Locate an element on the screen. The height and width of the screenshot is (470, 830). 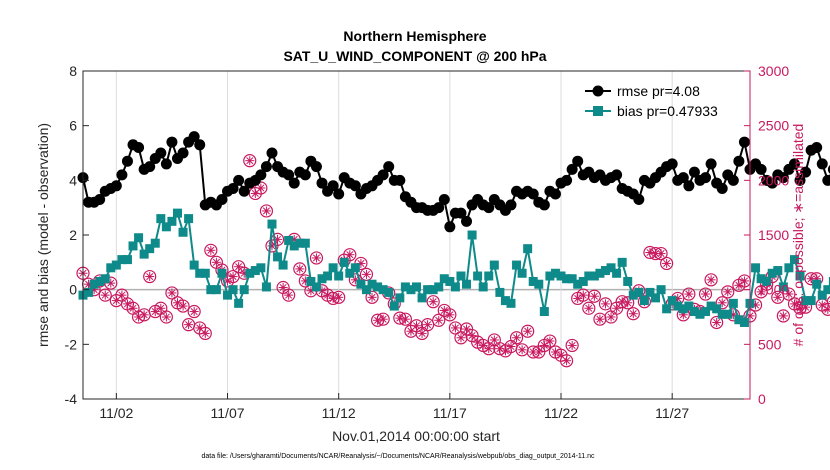
chart-title: Northern Hemisphere is located at coordinates (414, 36).